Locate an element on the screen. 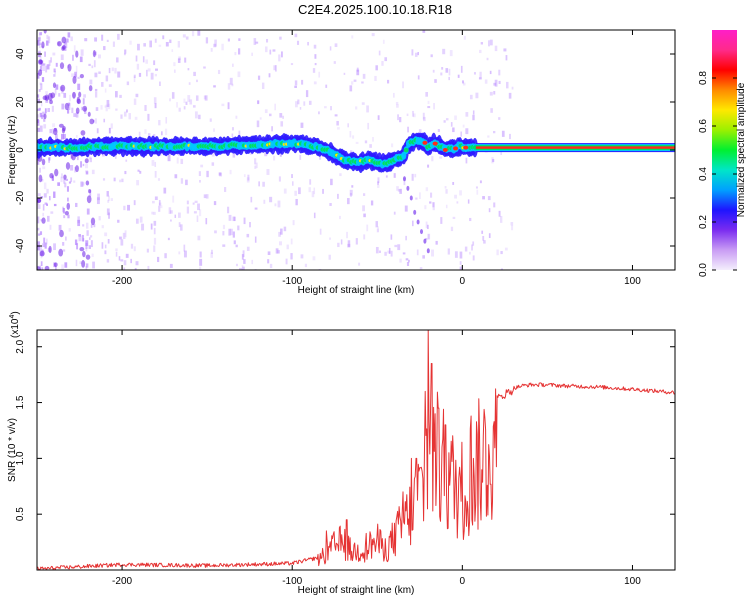  spectrogram-y-axis-label: Frequency (Hz) is located at coordinates (12, 150).